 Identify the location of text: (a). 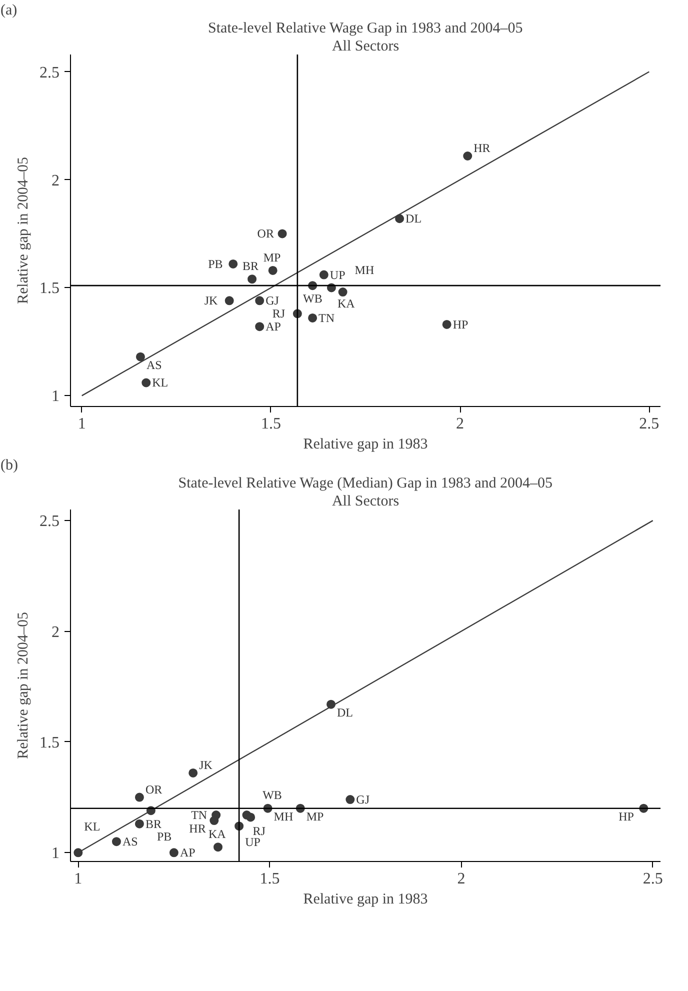
(9, 10).